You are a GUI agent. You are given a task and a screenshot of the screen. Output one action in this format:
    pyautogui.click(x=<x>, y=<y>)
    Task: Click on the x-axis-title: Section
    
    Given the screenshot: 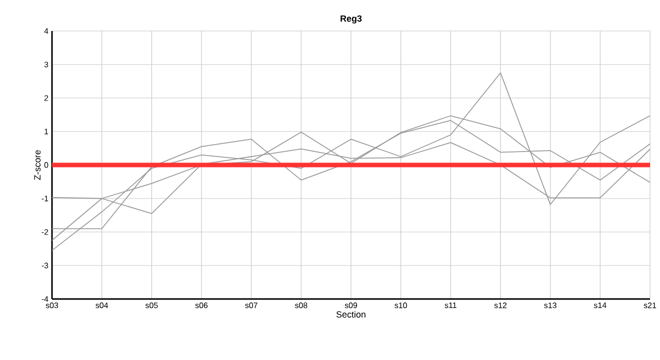 What is the action you would take?
    pyautogui.click(x=351, y=314)
    